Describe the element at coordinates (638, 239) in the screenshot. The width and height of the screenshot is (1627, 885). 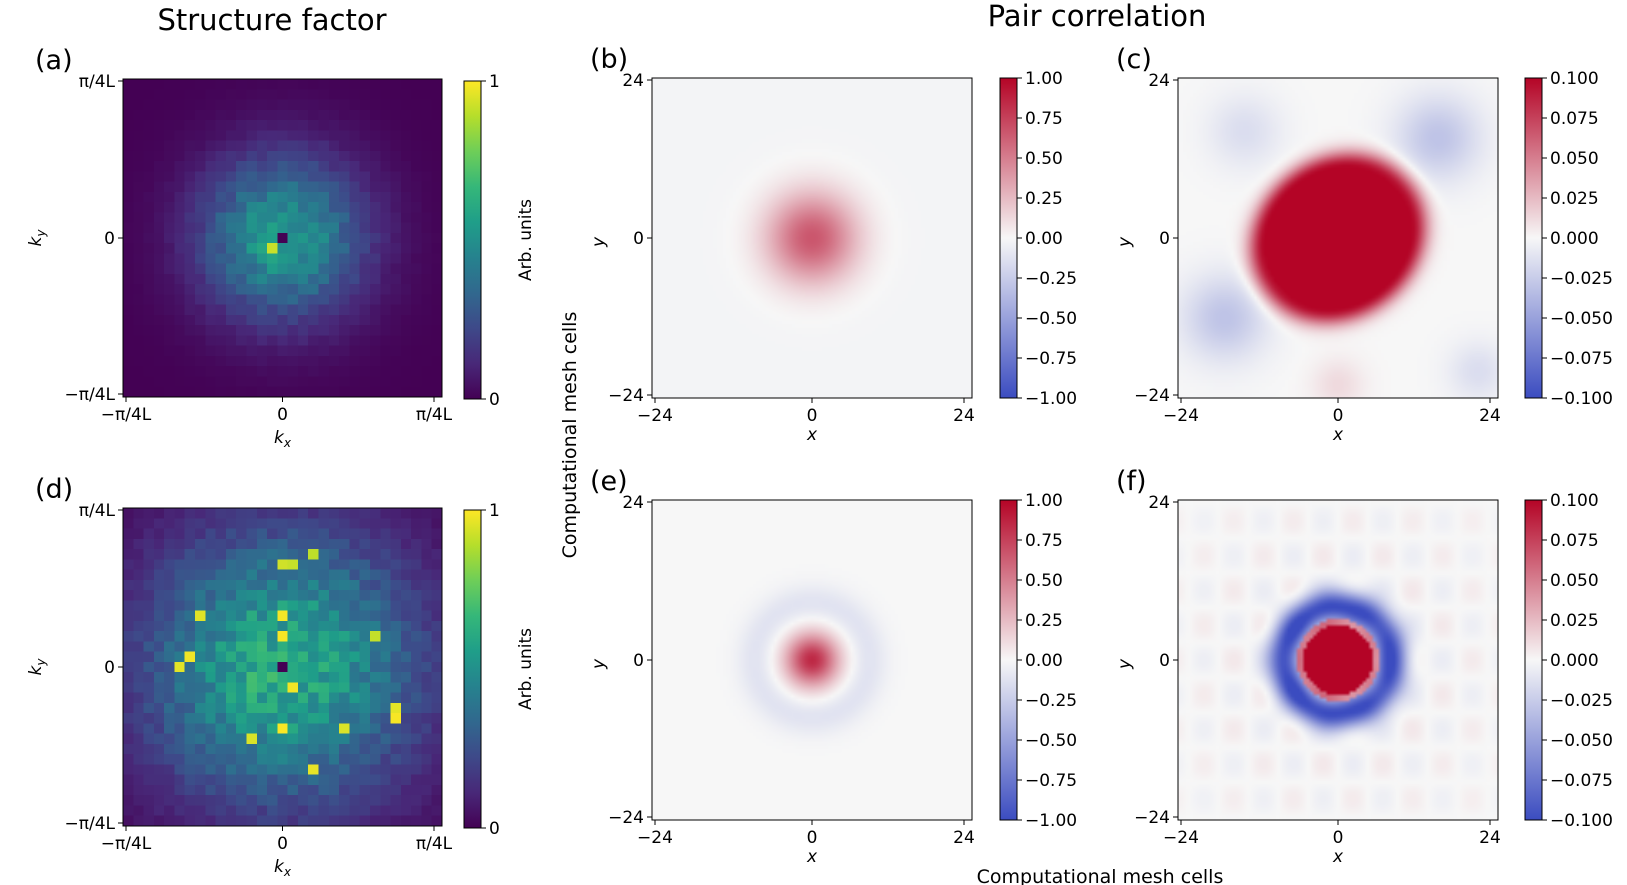
I see `y-tick-label-b: 0` at that location.